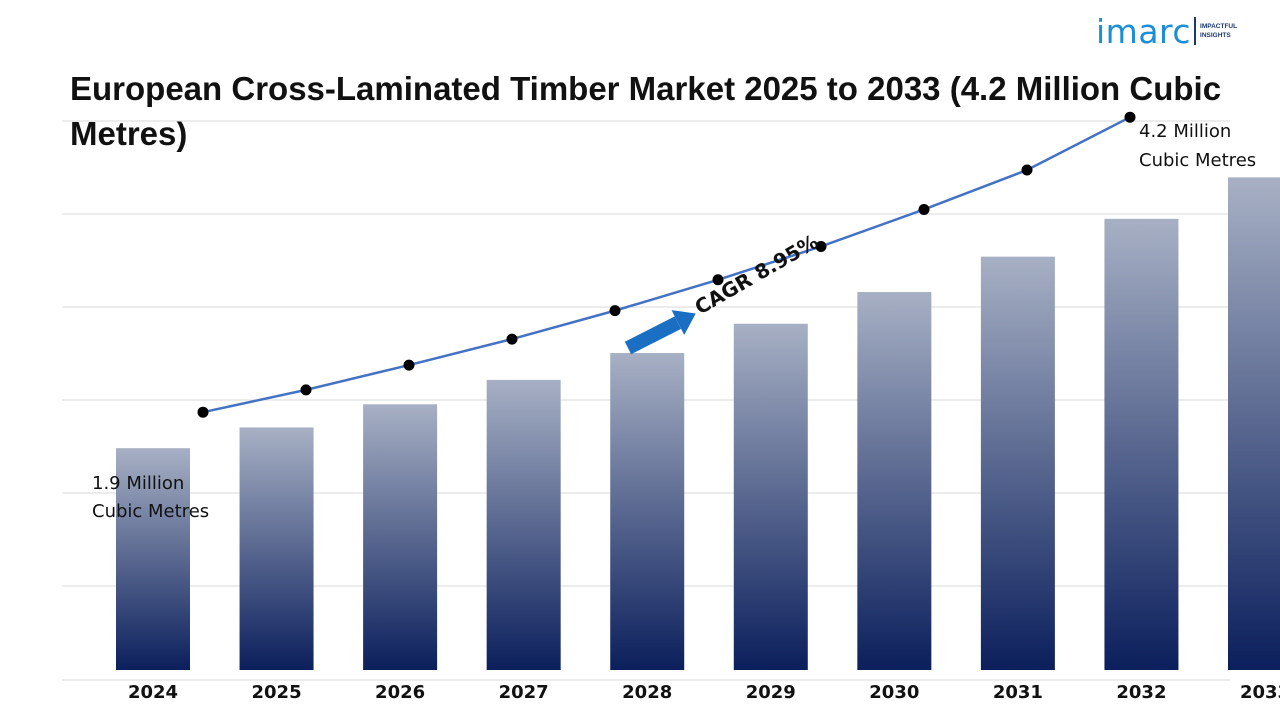 This screenshot has width=1280, height=720. I want to click on trend-point-2029, so click(718, 280).